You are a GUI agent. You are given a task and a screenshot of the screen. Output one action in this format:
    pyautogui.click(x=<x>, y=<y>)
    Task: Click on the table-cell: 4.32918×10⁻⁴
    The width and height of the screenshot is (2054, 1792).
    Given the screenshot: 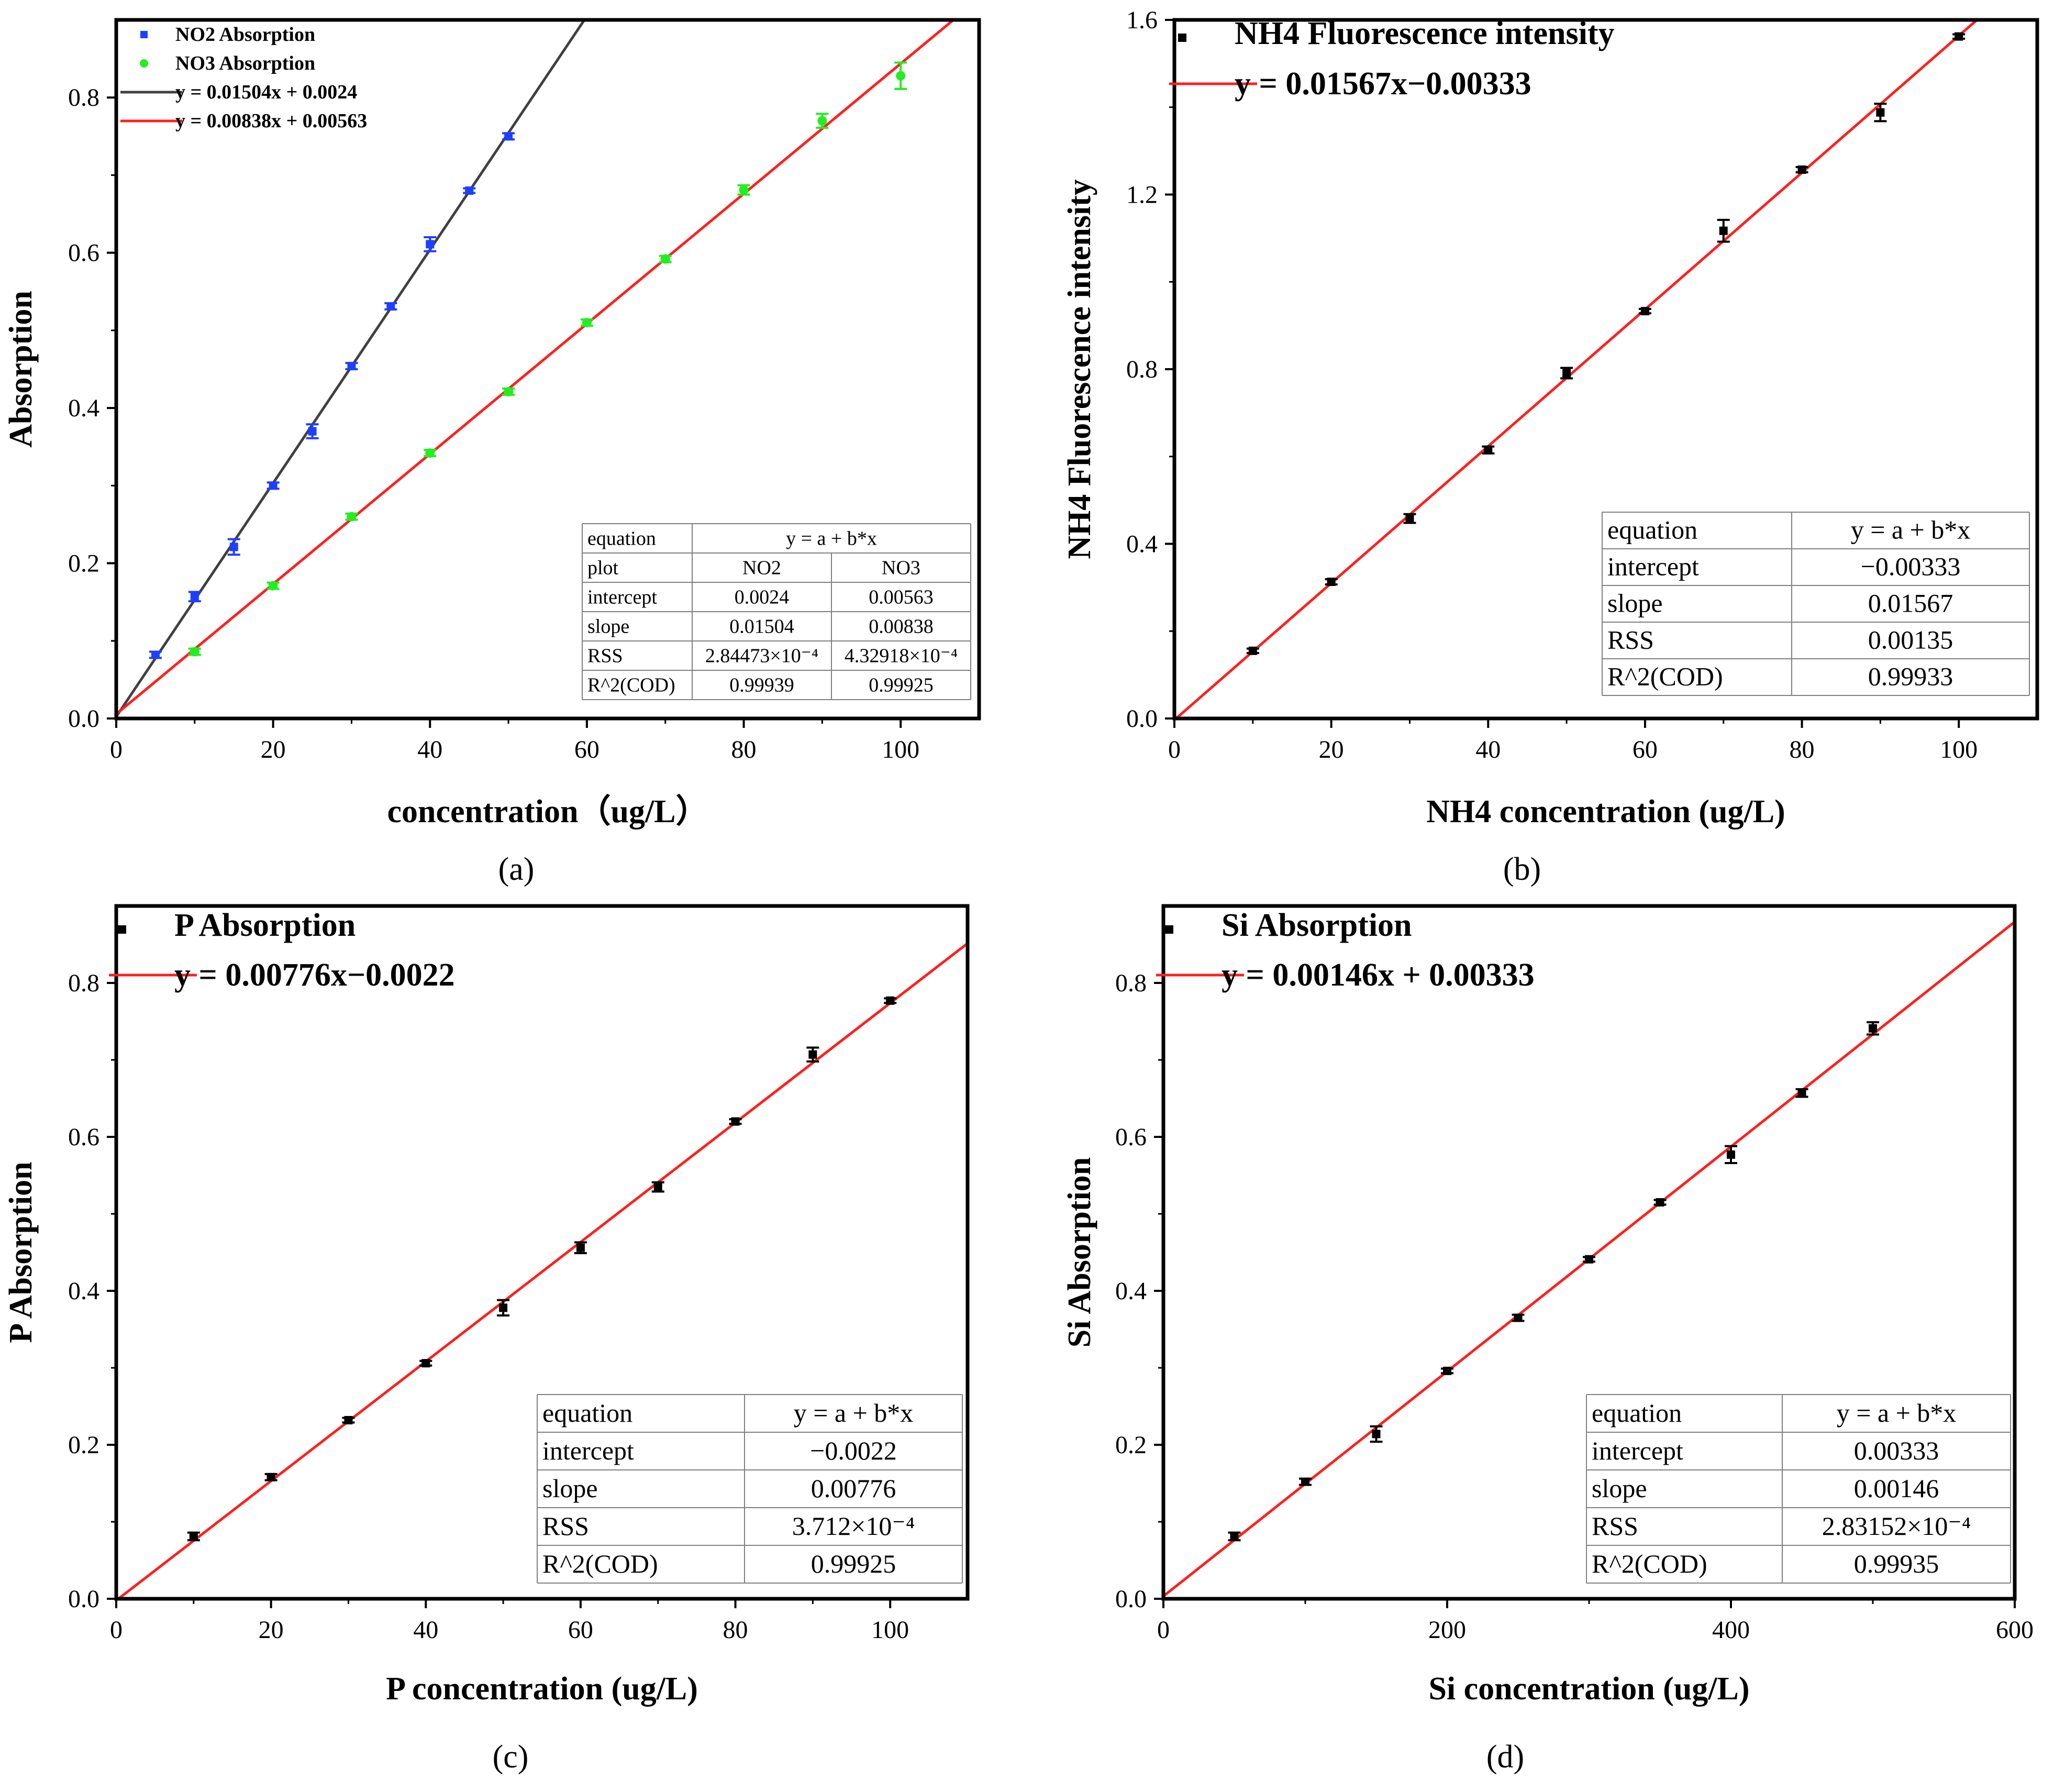 What is the action you would take?
    pyautogui.click(x=901, y=656)
    